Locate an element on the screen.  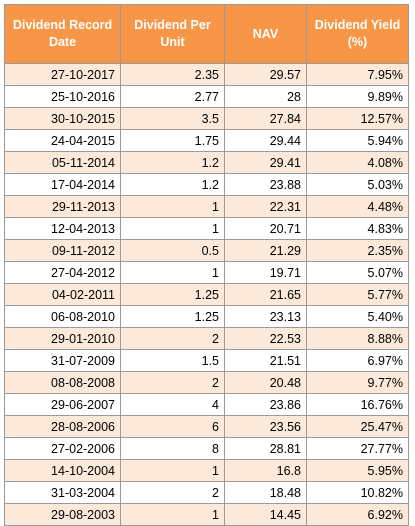
nav-cell: 16.8 is located at coordinates (265, 470).